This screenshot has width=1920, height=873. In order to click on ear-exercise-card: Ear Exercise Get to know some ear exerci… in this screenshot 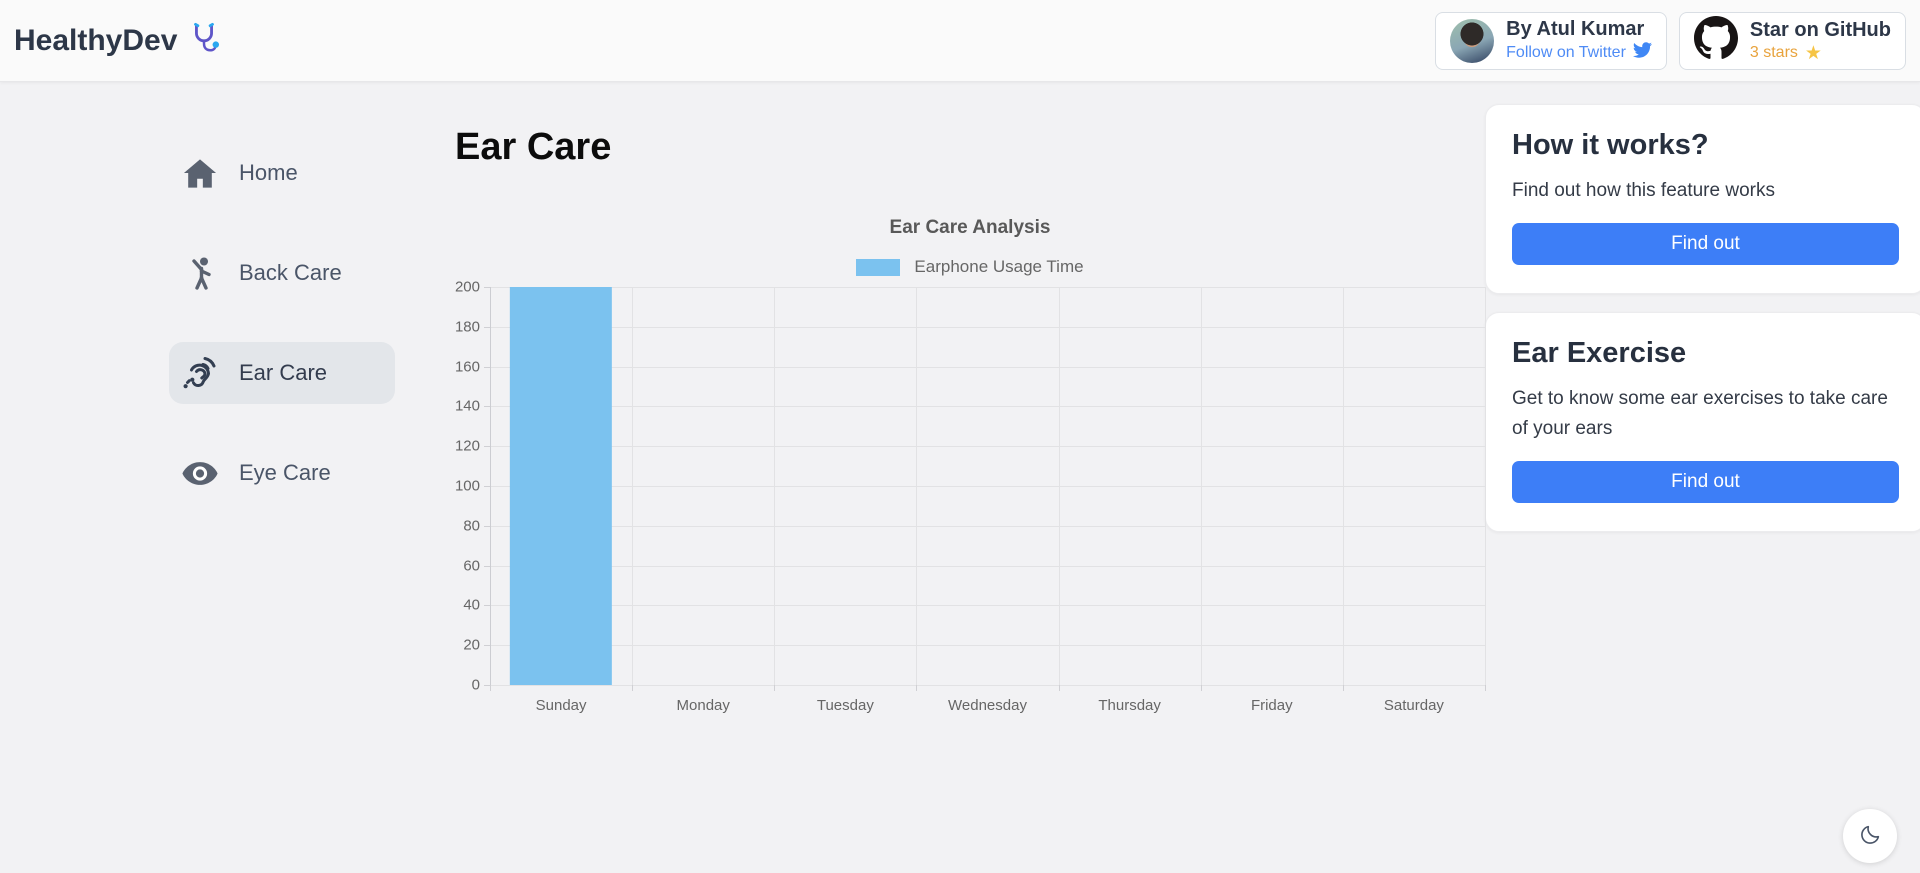, I will do `click(1702, 422)`.